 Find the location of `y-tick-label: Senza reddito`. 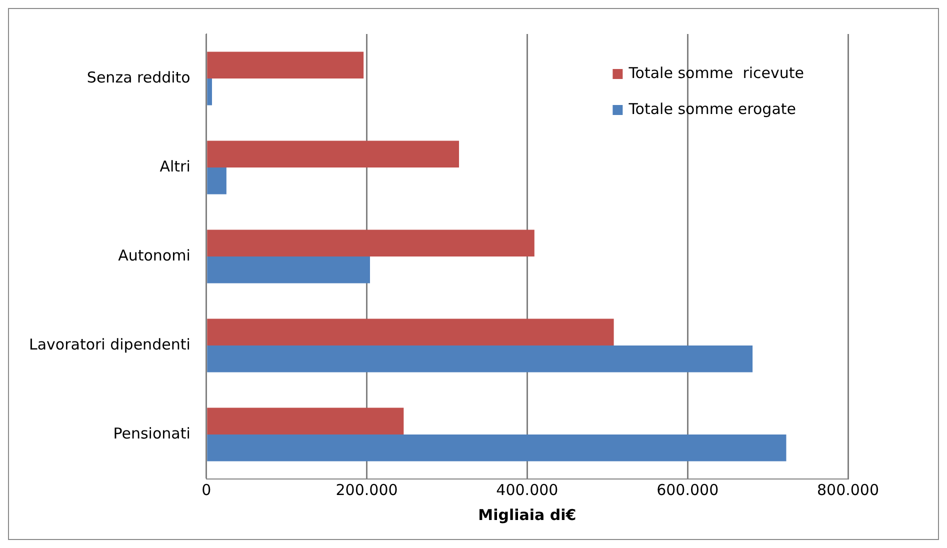

y-tick-label: Senza reddito is located at coordinates (138, 77).